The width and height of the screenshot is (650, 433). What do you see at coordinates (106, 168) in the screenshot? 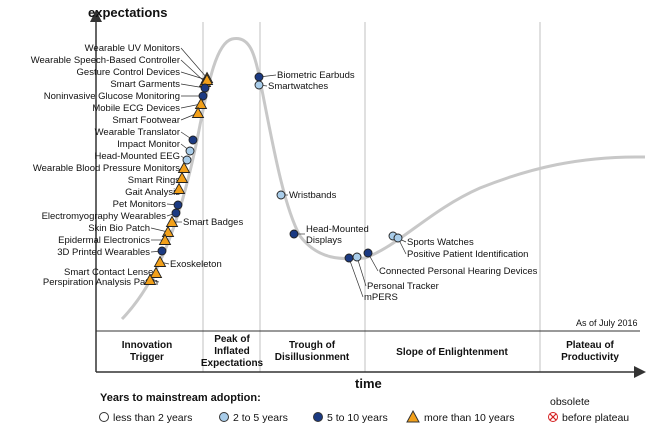
I see `label-wearable-blood-pressure-monitors: Wearable Blood Pressure Monitors` at bounding box center [106, 168].